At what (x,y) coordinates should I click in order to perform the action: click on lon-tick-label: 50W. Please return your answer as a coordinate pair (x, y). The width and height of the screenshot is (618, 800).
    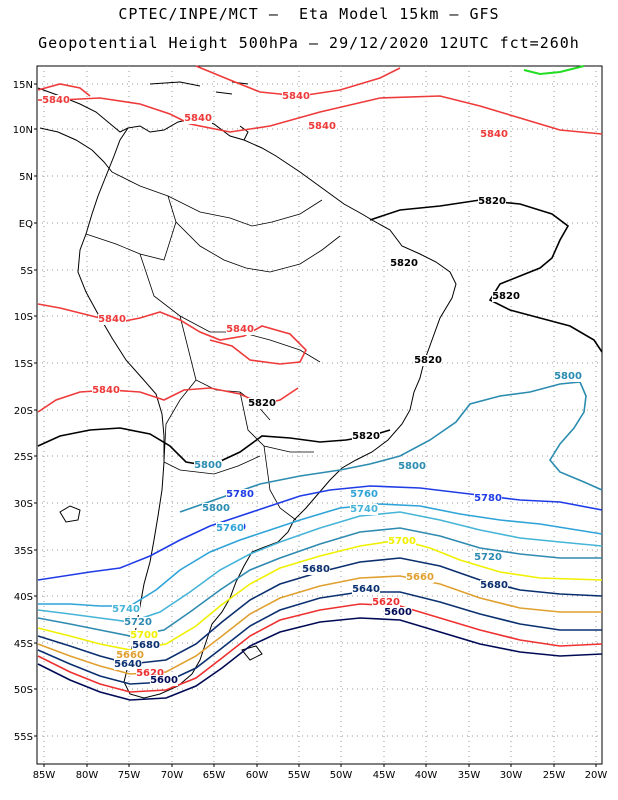
    Looking at the image, I should click on (341, 775).